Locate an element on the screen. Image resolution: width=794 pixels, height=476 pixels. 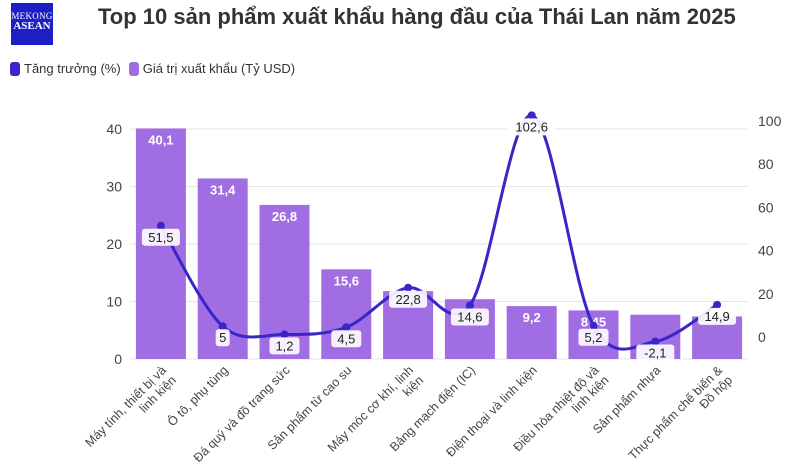
bar-data-label: 31,4 is located at coordinates (223, 189).